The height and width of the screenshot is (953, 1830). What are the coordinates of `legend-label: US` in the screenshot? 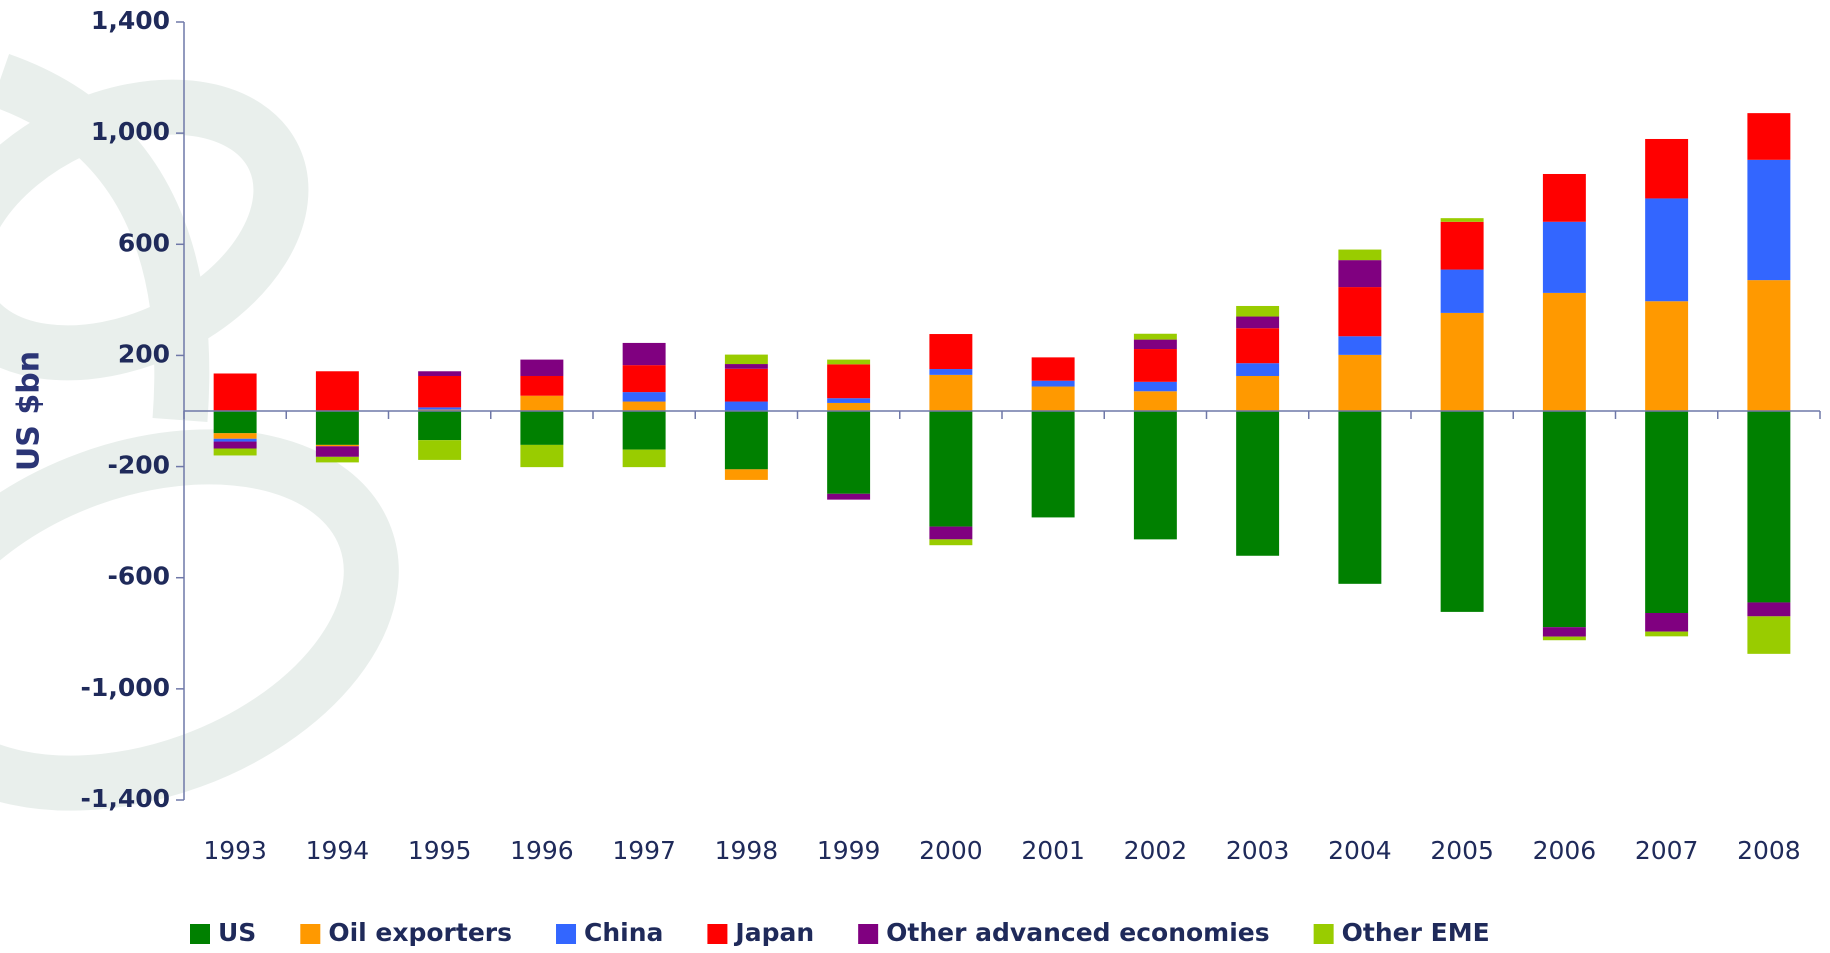 It's located at (237, 932).